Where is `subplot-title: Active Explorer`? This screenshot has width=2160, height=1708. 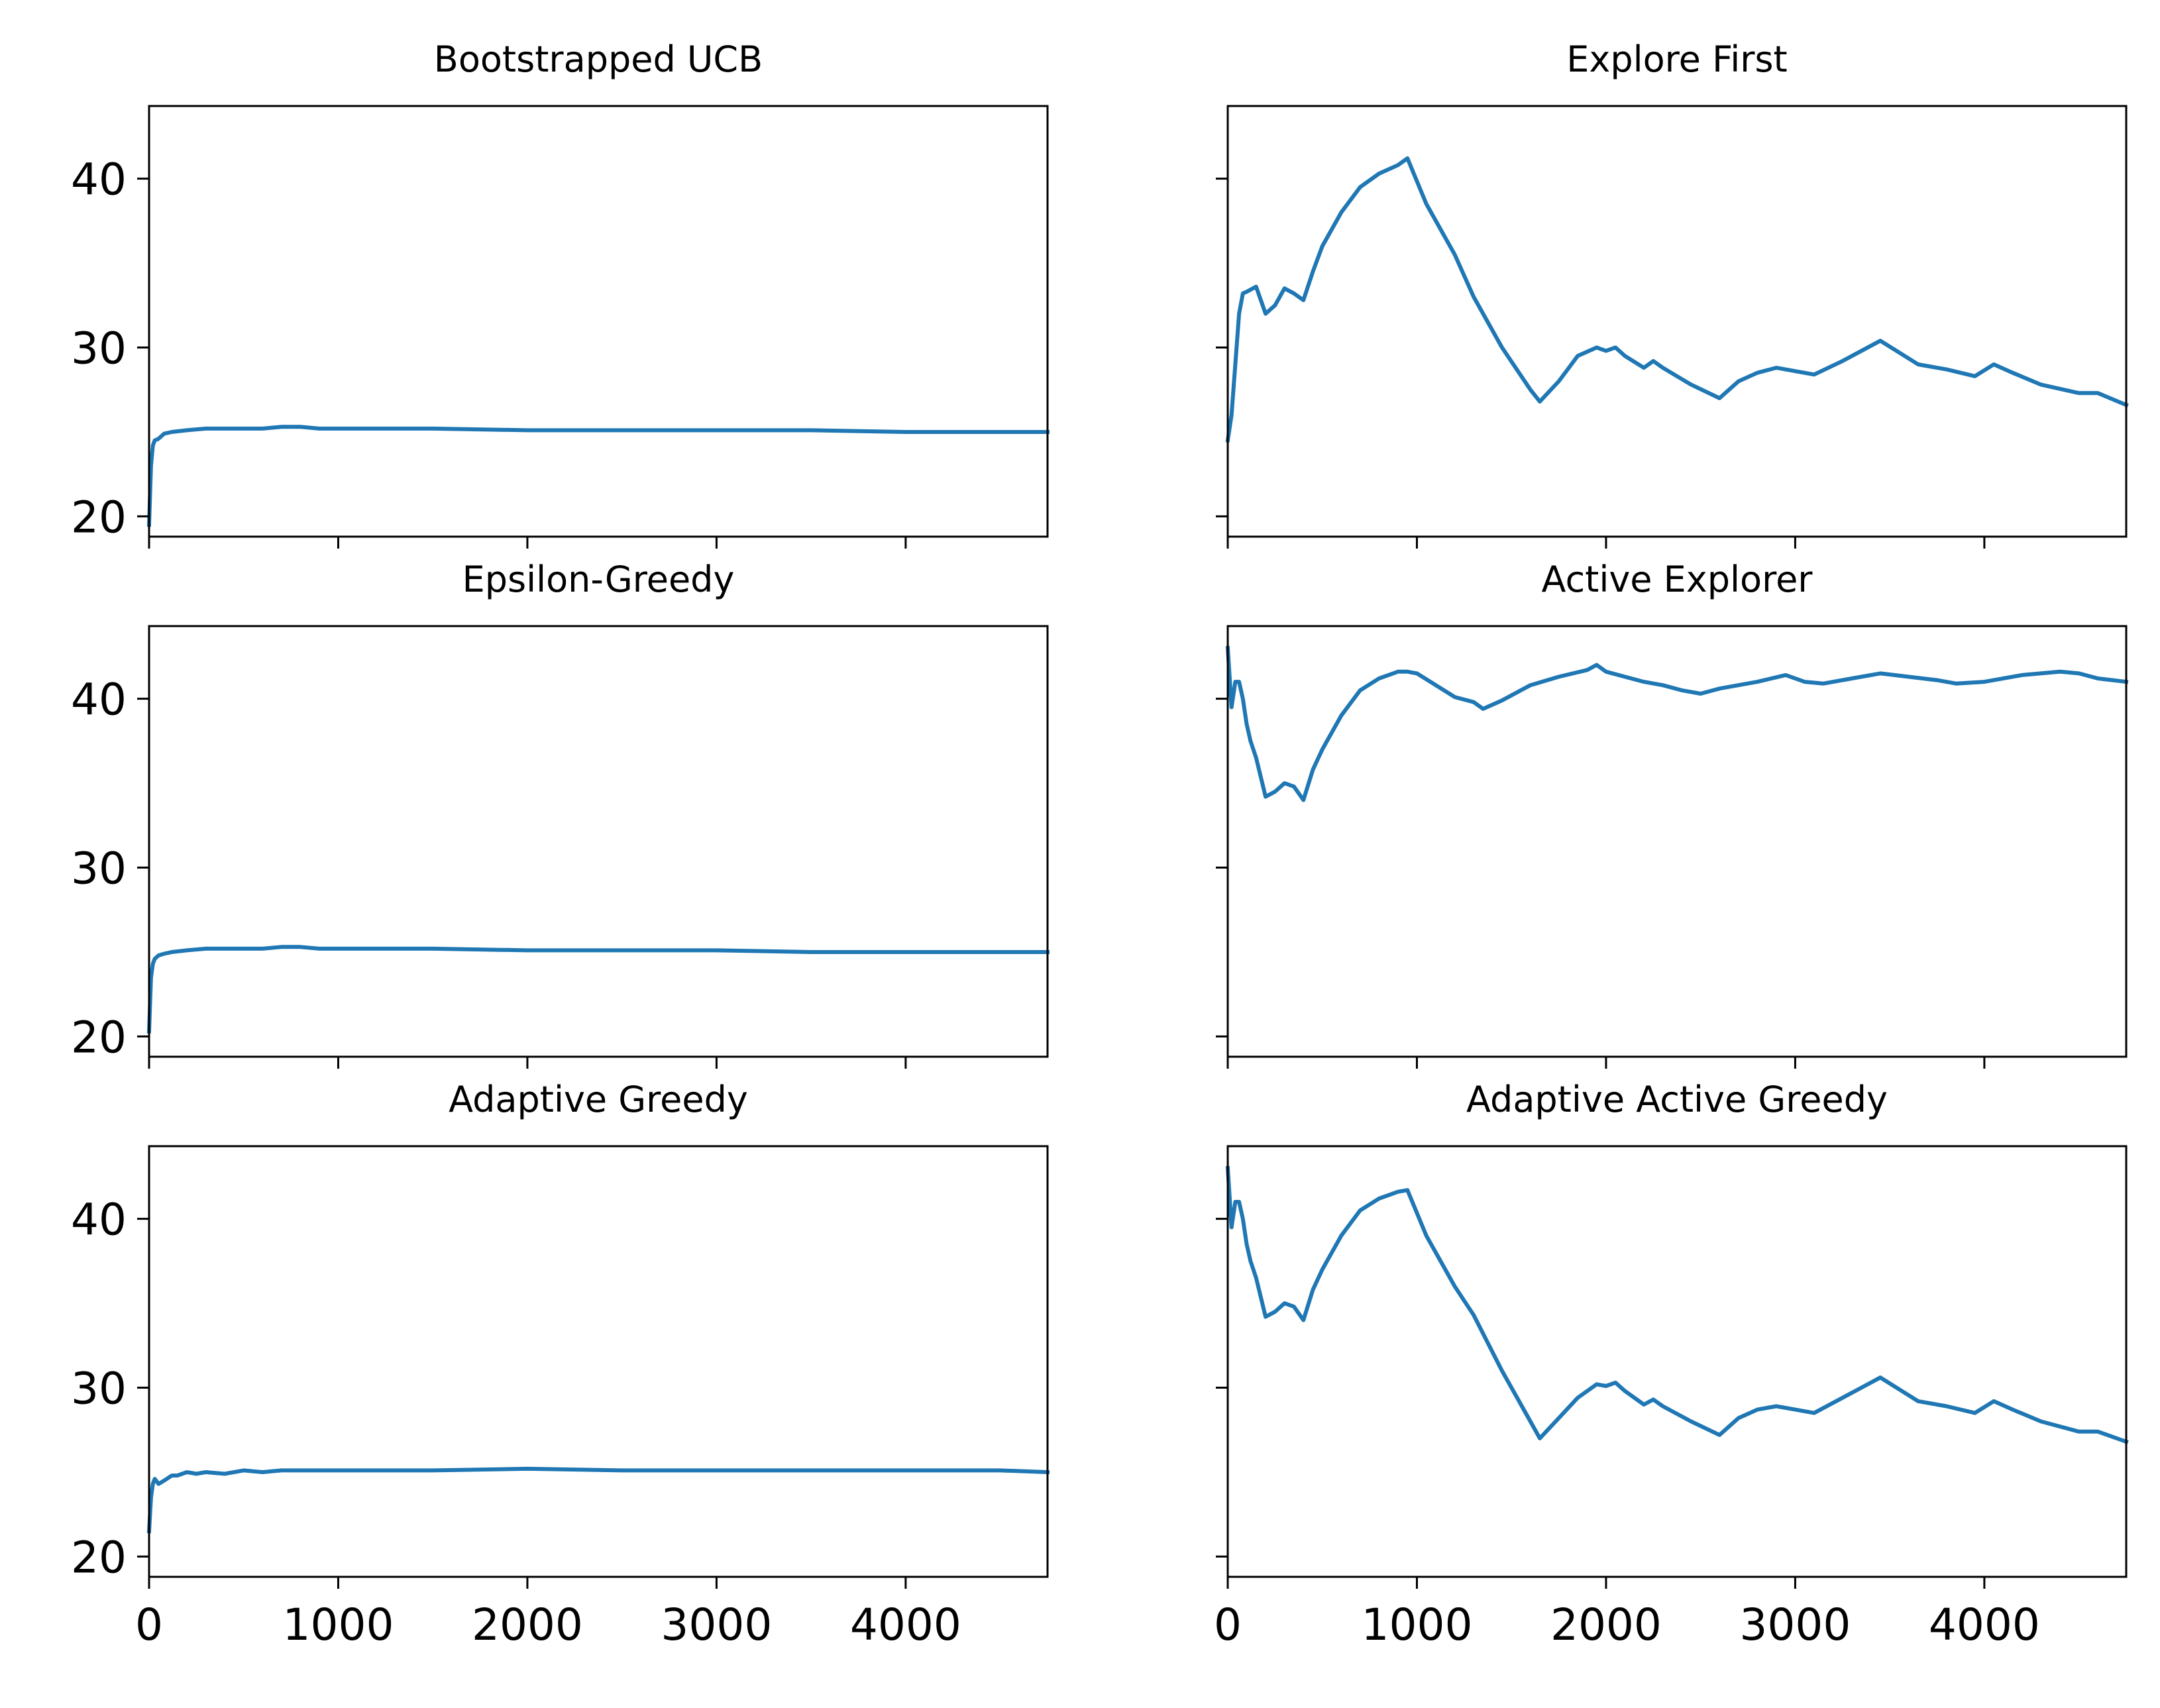
subplot-title: Active Explorer is located at coordinates (1677, 579).